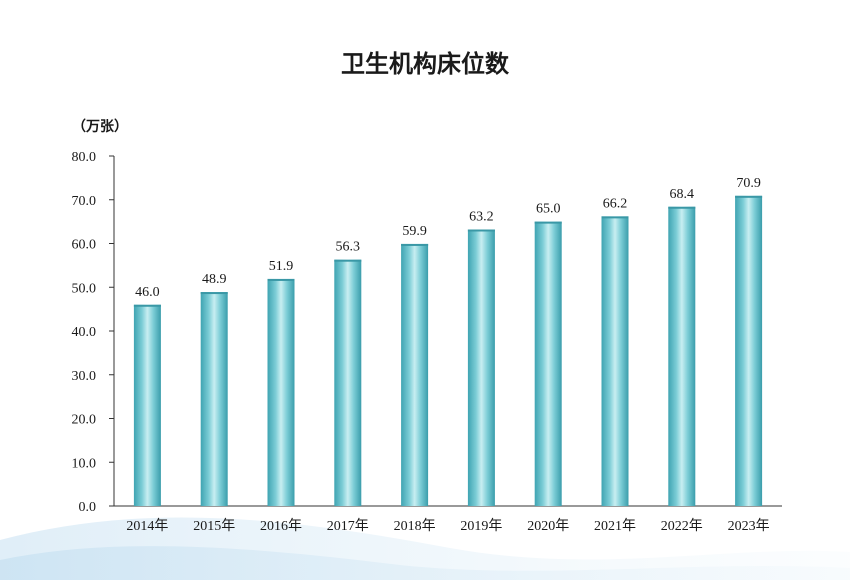 The width and height of the screenshot is (850, 580). I want to click on x-tick-label: 2023年, so click(749, 526).